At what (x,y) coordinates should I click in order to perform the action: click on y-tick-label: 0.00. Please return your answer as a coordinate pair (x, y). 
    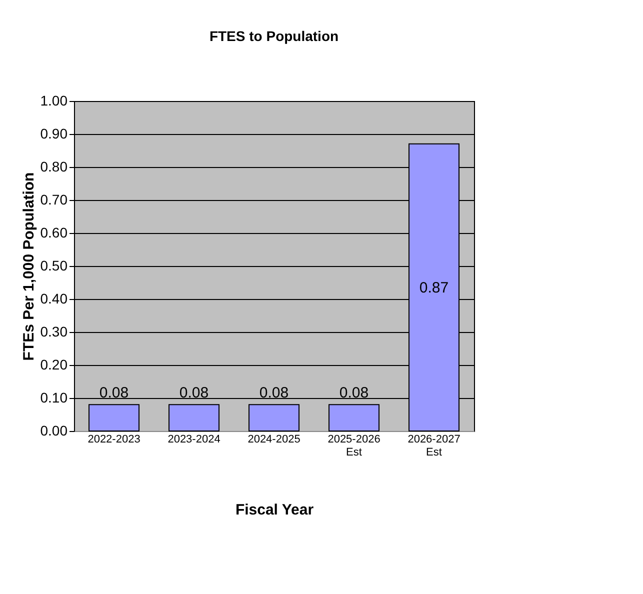
    Looking at the image, I should click on (54, 430).